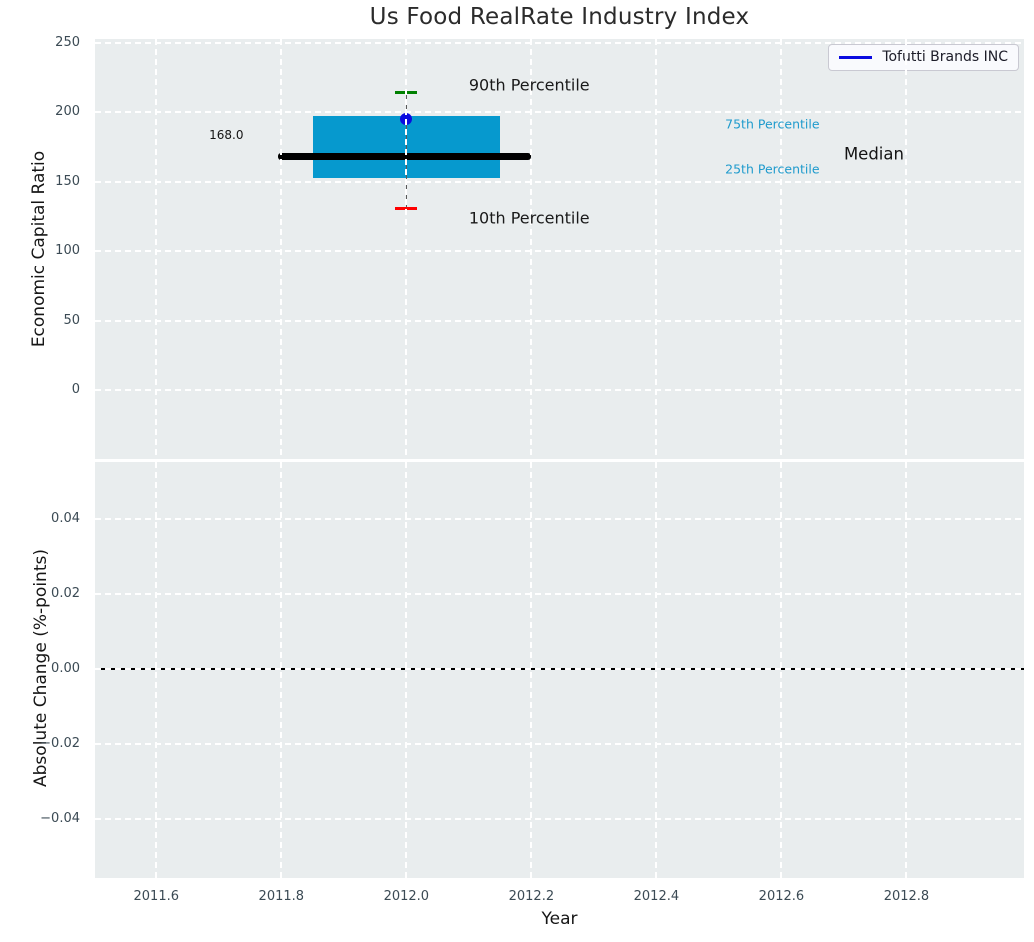 This screenshot has width=1034, height=942. I want to click on annotation-median: Median, so click(873, 154).